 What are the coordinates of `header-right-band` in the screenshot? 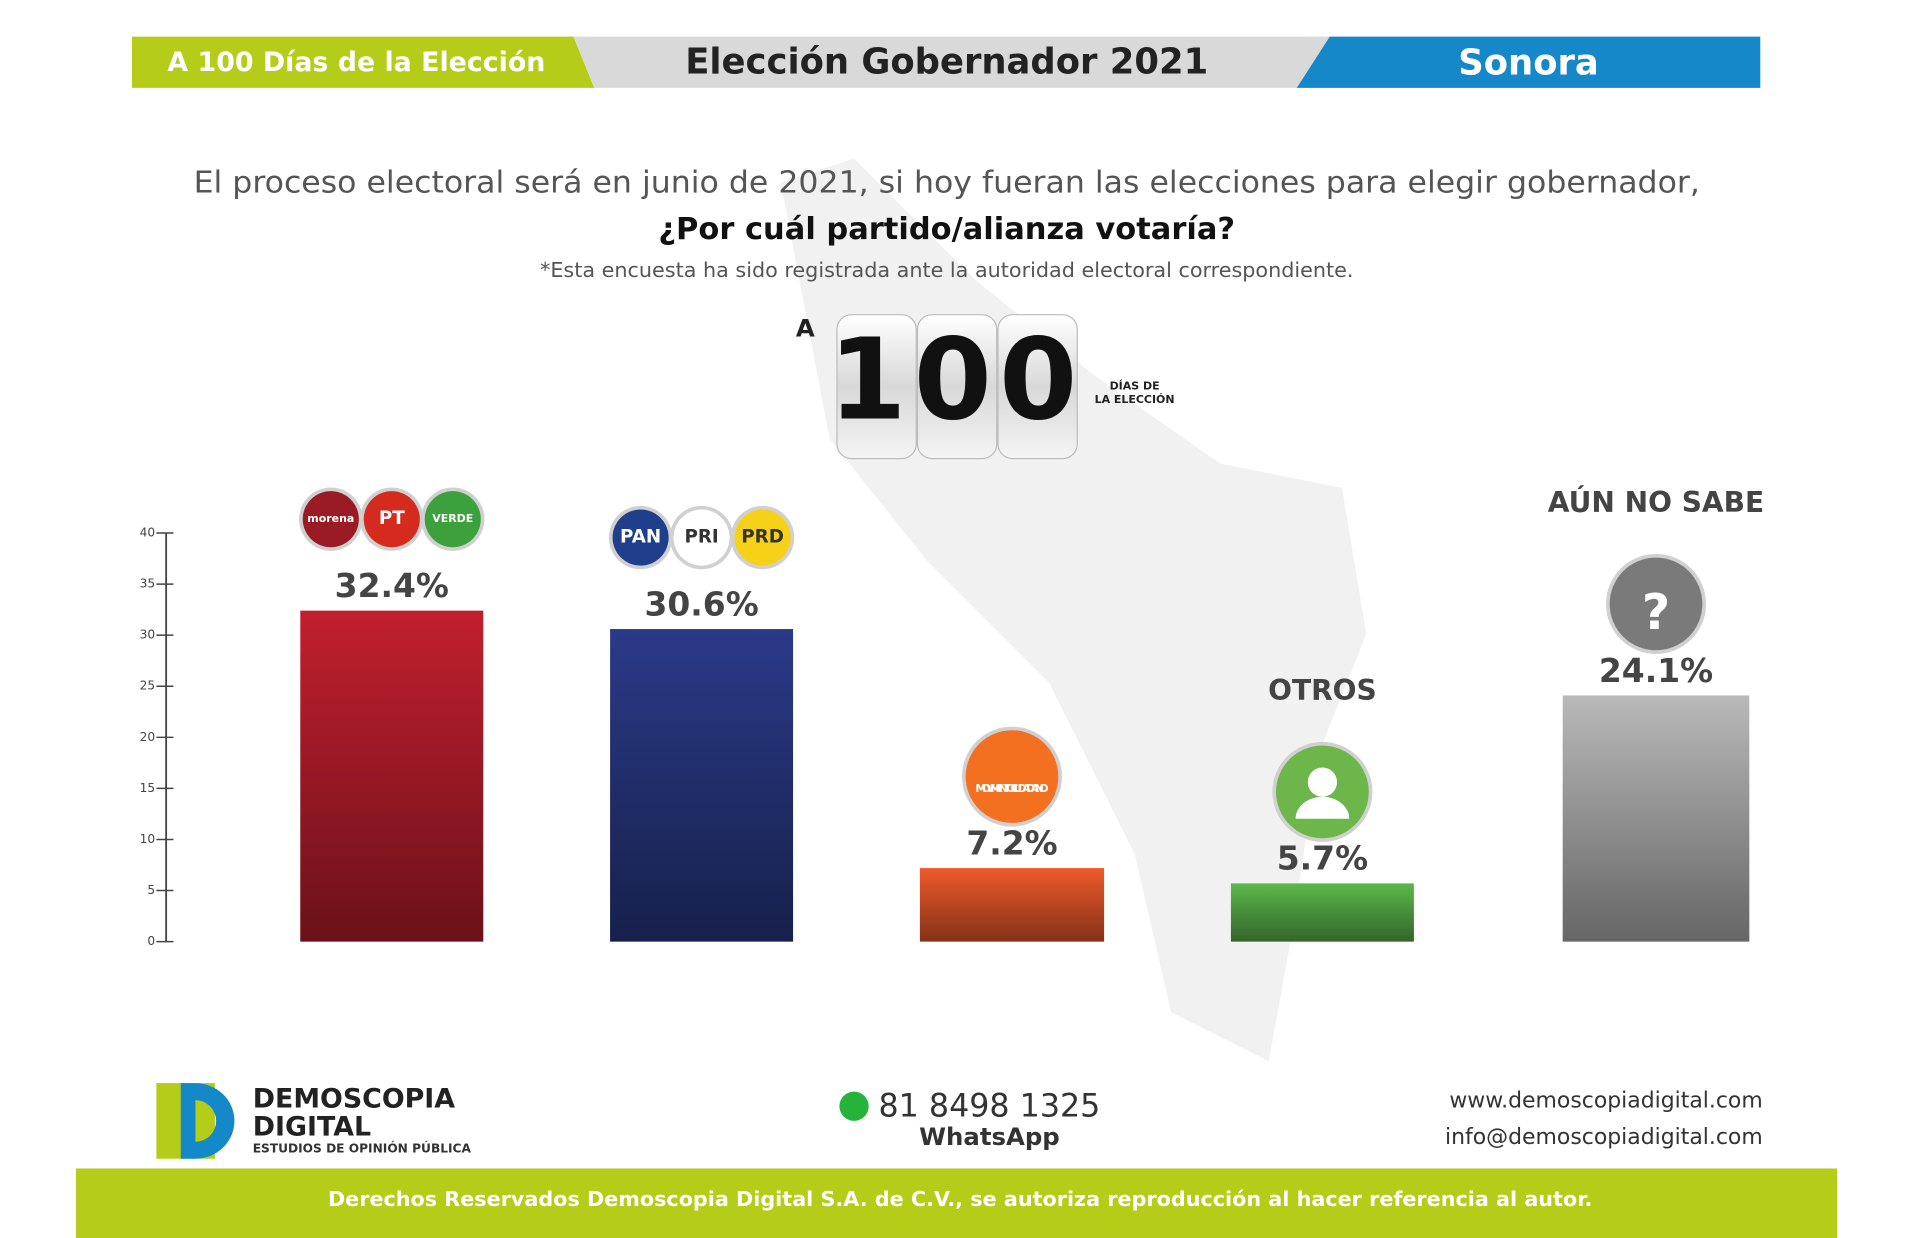 It's located at (1528, 62).